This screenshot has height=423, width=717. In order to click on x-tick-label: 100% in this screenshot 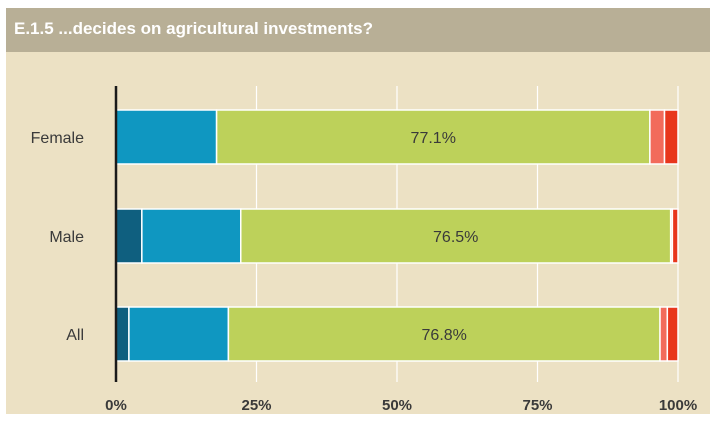, I will do `click(678, 405)`.